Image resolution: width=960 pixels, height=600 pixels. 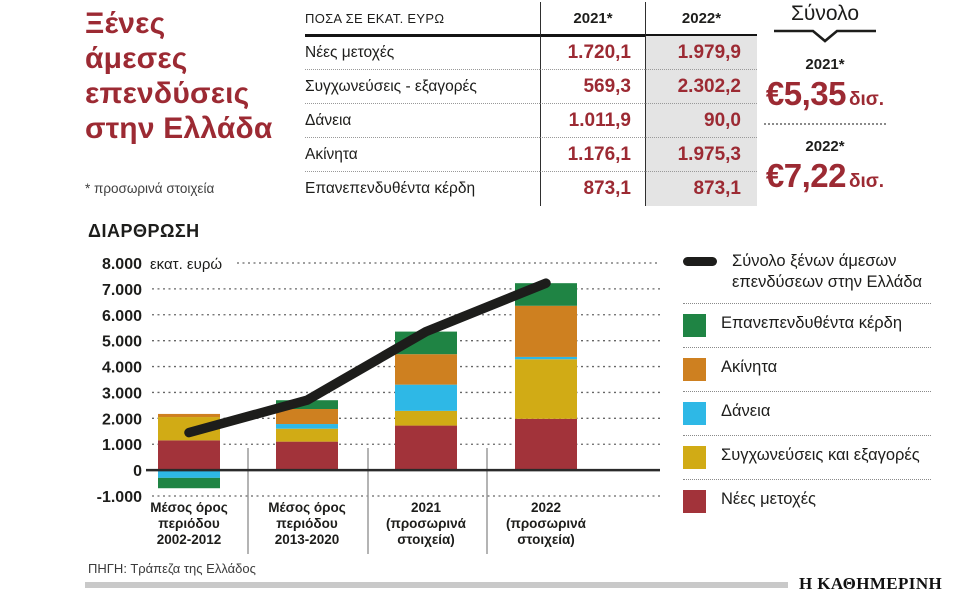 I want to click on total-value: 5,35, so click(x=815, y=93).